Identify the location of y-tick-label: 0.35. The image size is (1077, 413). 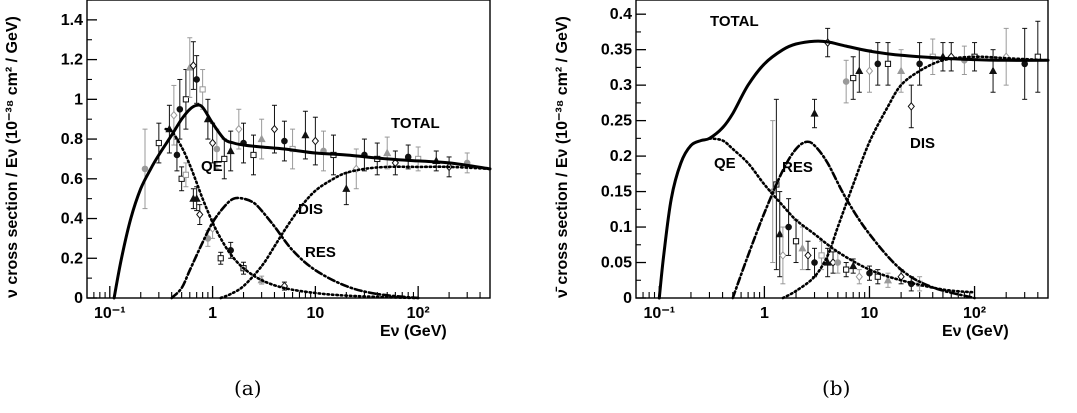
(616, 50).